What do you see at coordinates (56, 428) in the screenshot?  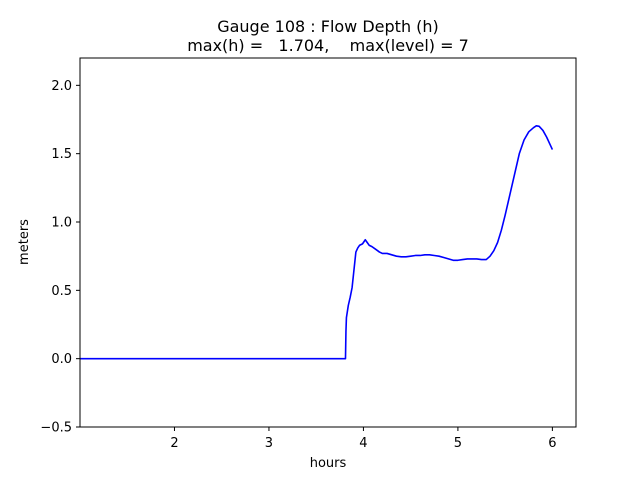 I see `y-tick-label: −0.5` at bounding box center [56, 428].